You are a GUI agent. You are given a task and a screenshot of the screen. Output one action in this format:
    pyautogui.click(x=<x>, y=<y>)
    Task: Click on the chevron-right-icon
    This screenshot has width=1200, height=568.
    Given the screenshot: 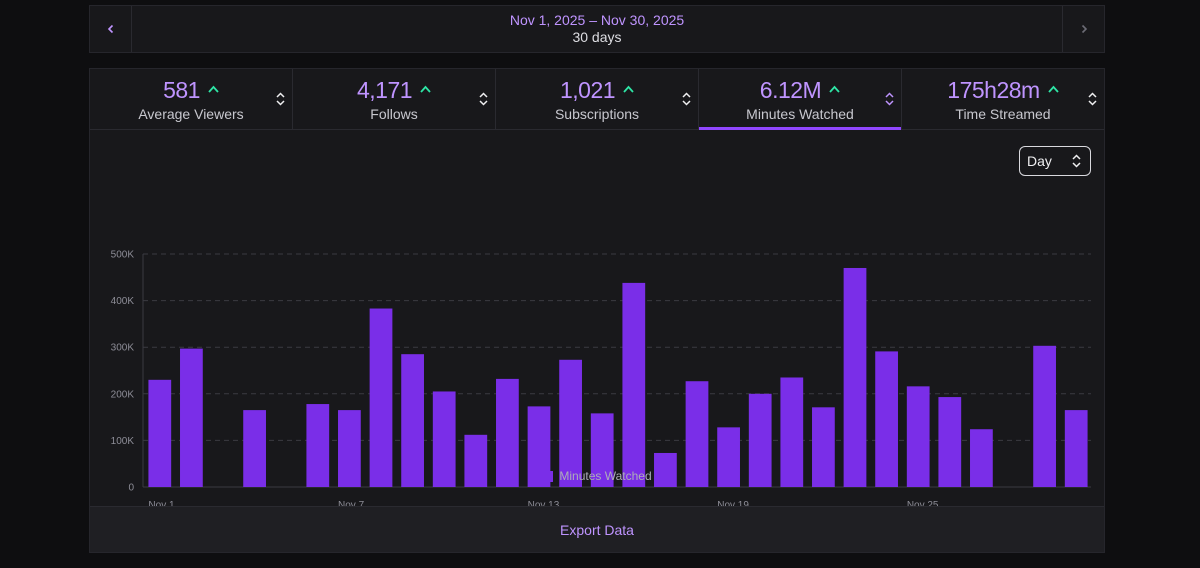 What is the action you would take?
    pyautogui.click(x=1084, y=29)
    